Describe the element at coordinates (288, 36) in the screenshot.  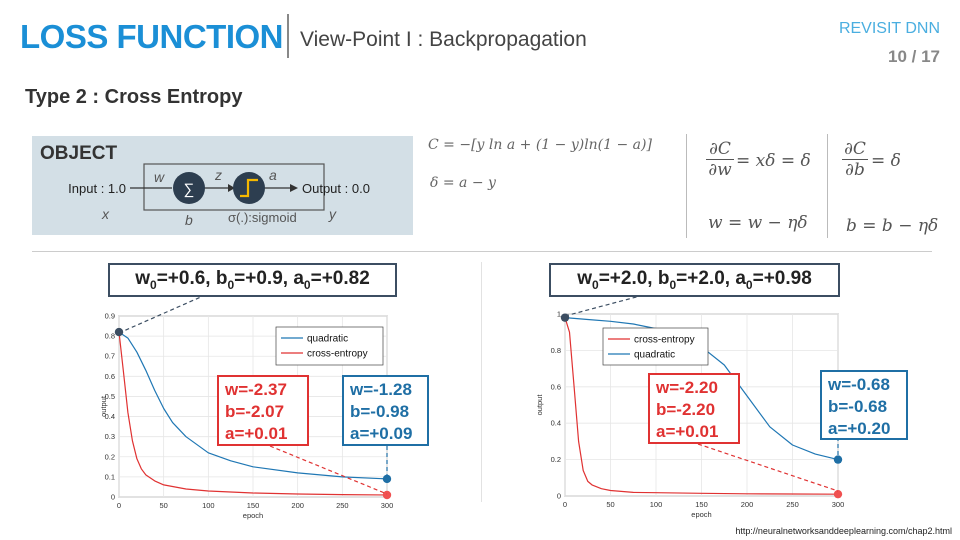
I see `title-divider` at that location.